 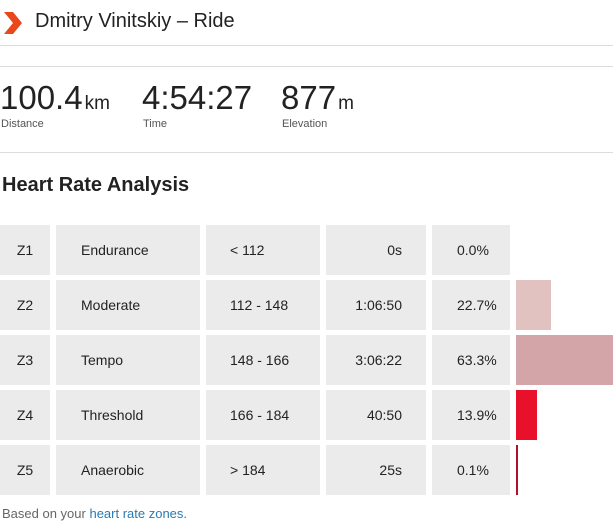 I want to click on zone-percent: 0.0%, so click(x=471, y=250).